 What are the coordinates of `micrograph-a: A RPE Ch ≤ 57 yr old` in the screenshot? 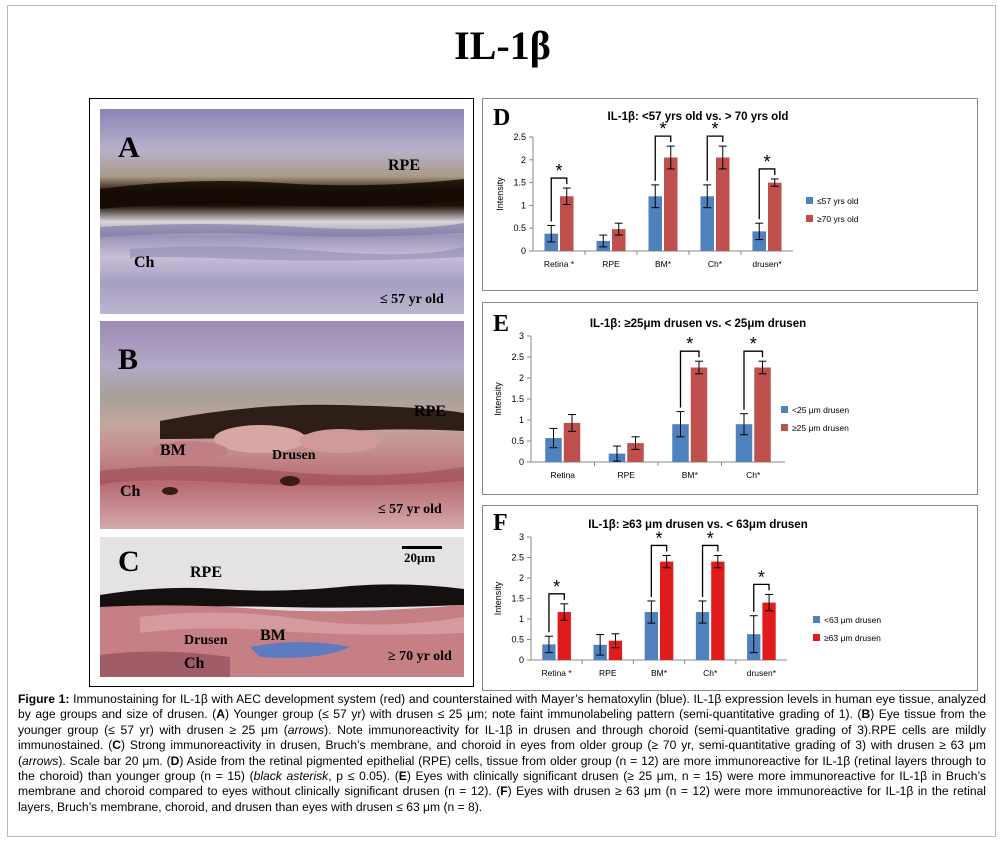 It's located at (282, 211).